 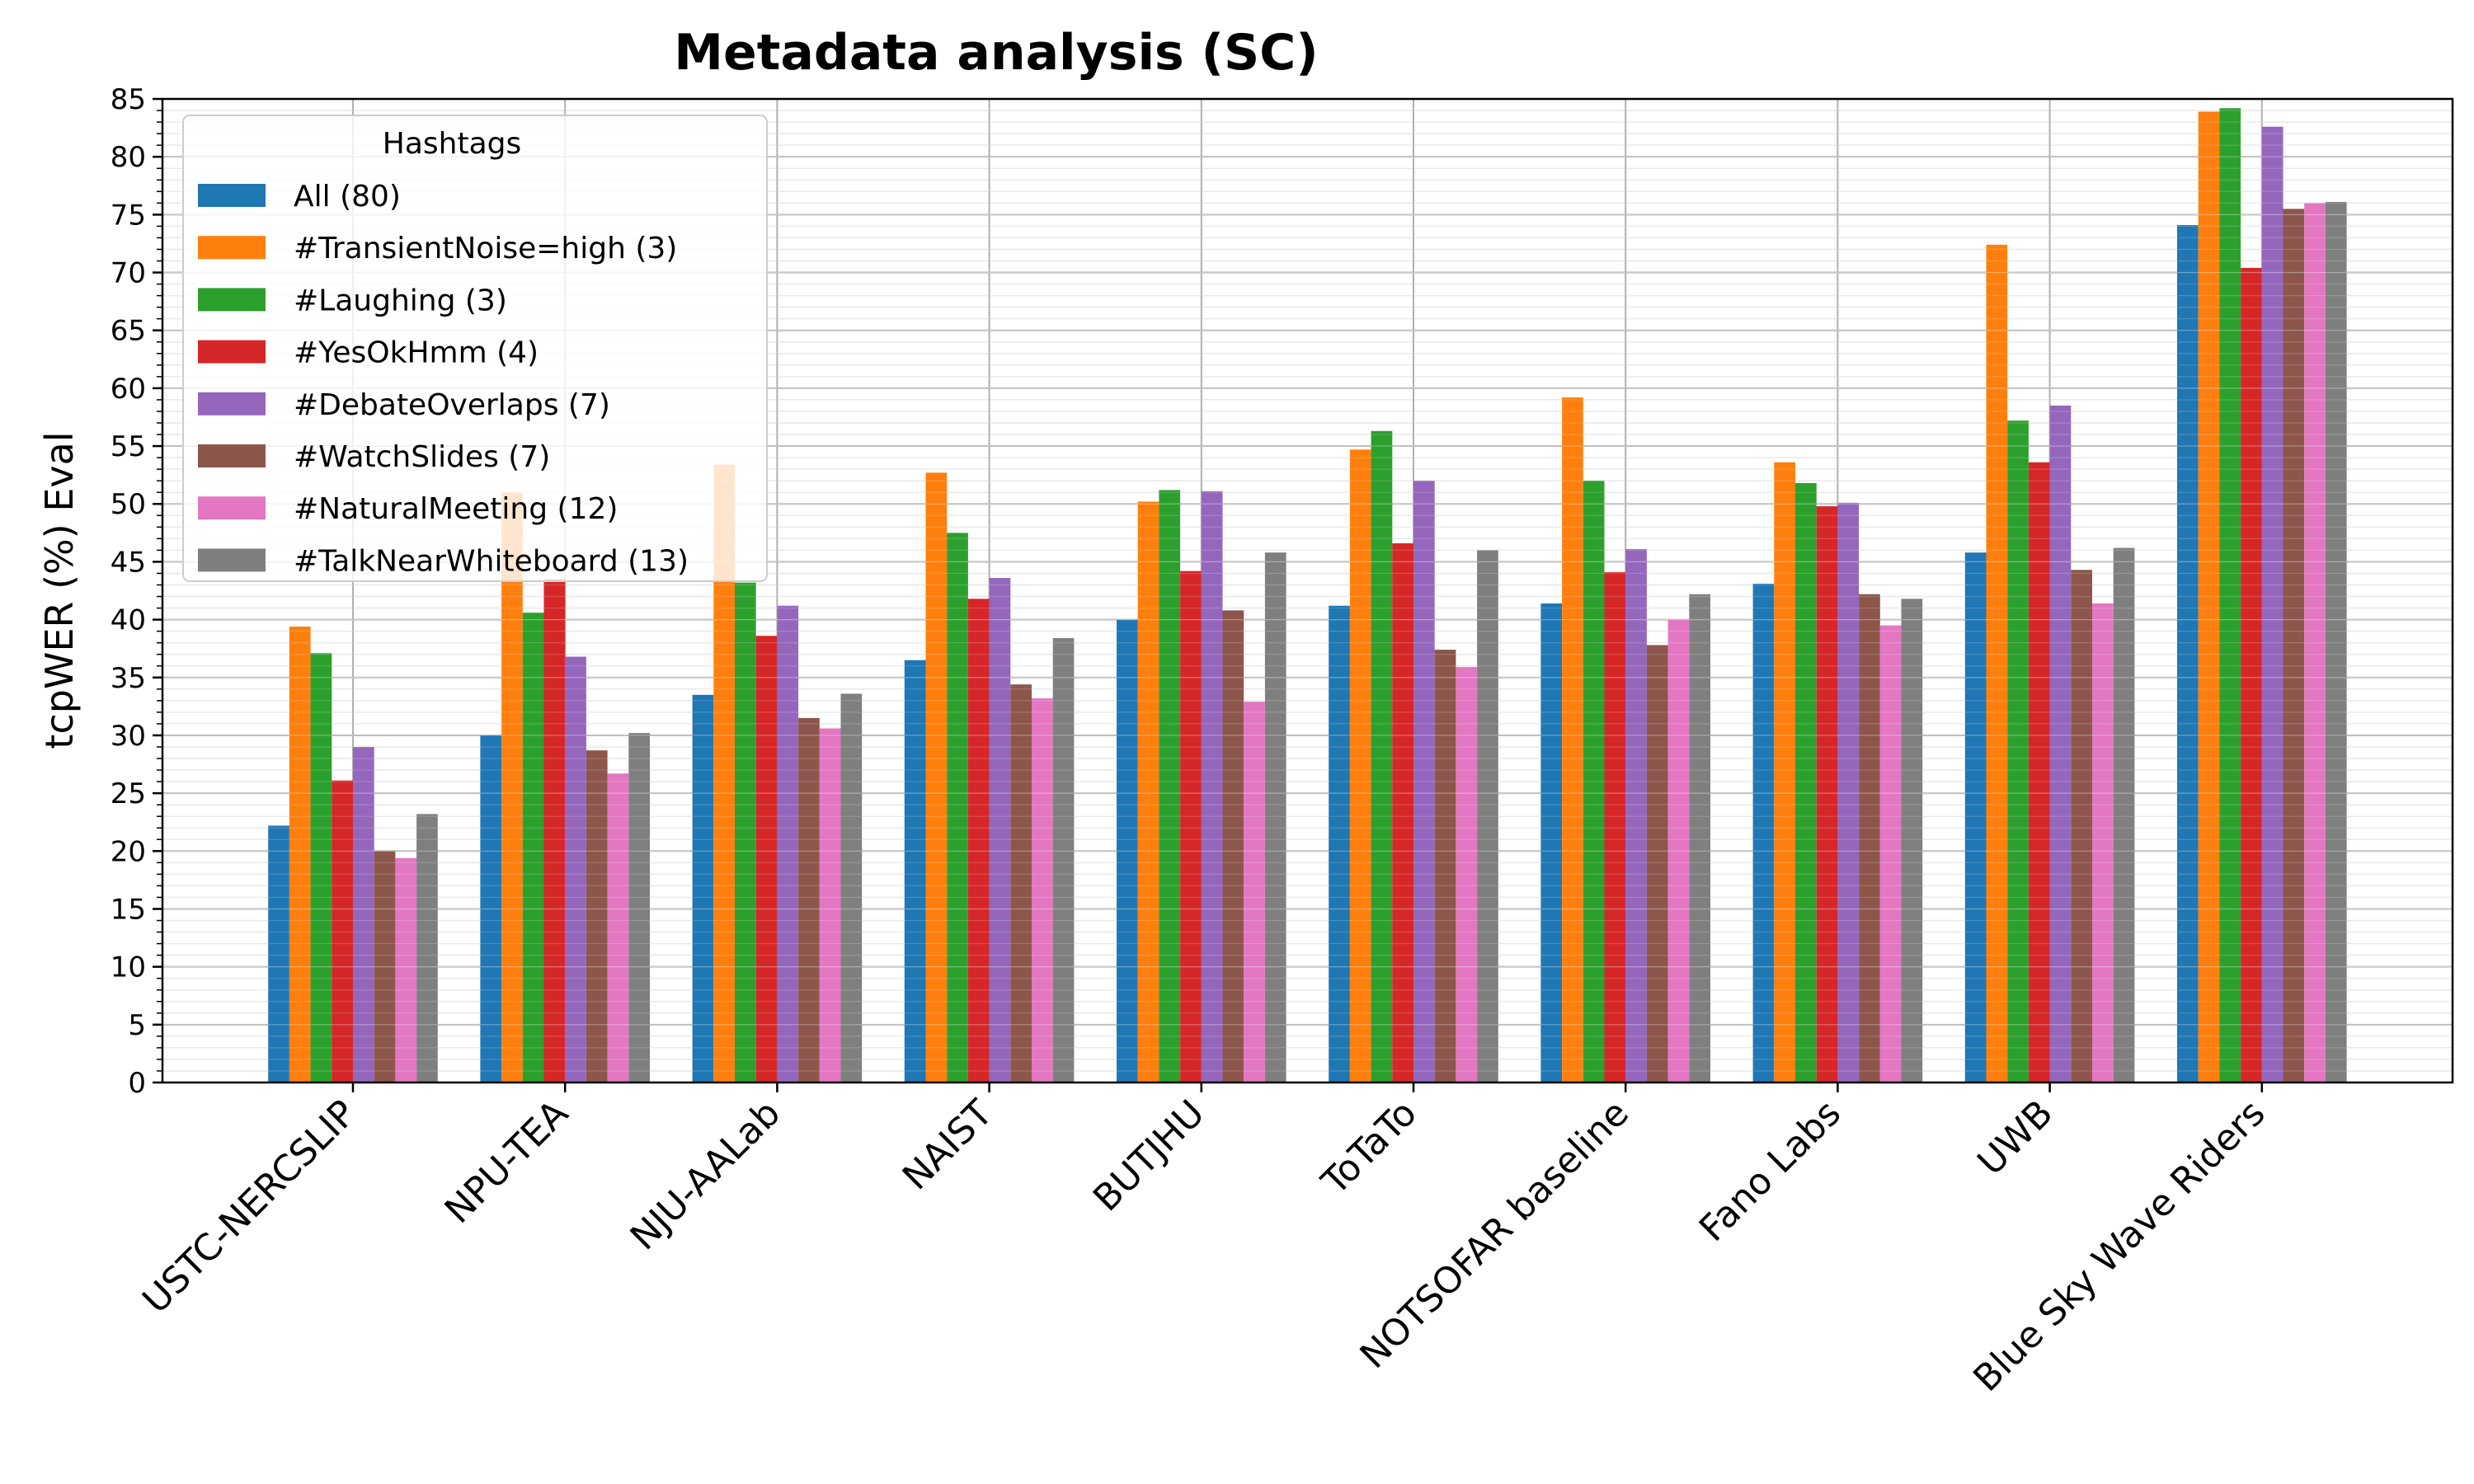 What do you see at coordinates (128, 562) in the screenshot?
I see `y-tick-label: 45` at bounding box center [128, 562].